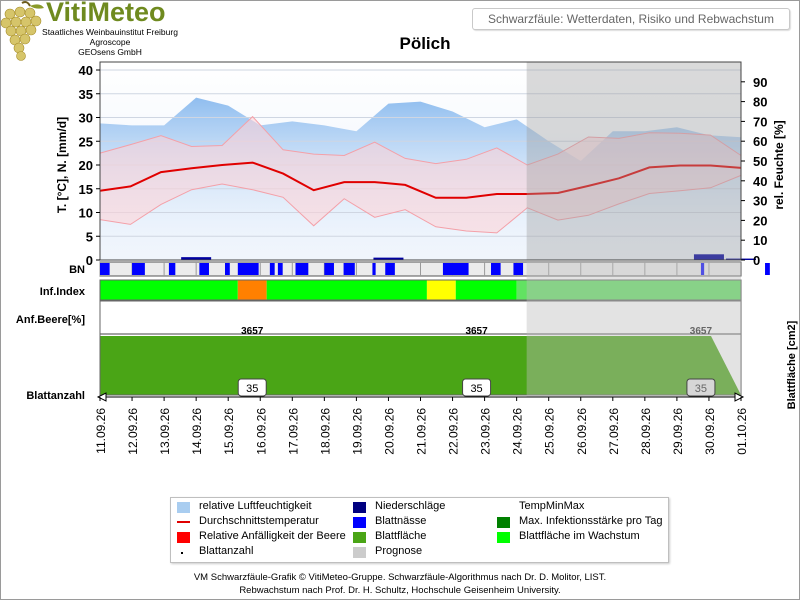 This screenshot has width=800, height=600. What do you see at coordinates (110, 32) in the screenshot?
I see `org-line-1: Staatliches Weinbauinstitut Freiburg` at bounding box center [110, 32].